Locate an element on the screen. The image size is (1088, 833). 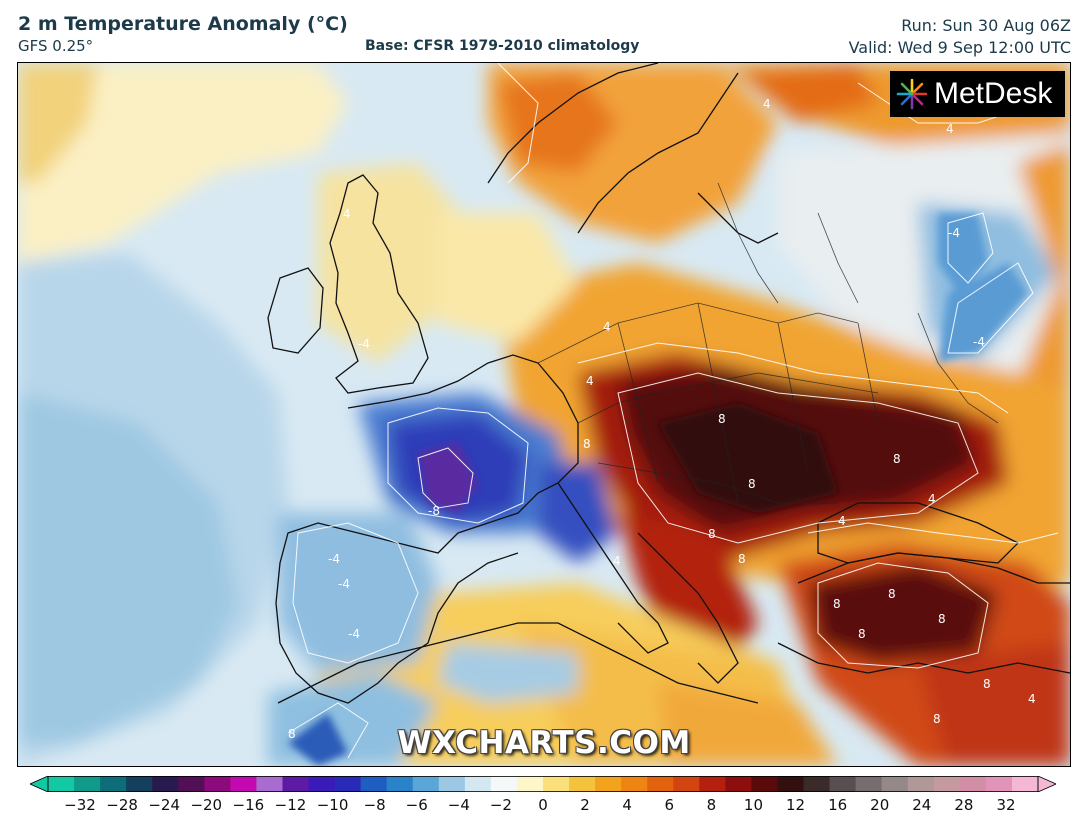
colorbar is located at coordinates (543, 784).